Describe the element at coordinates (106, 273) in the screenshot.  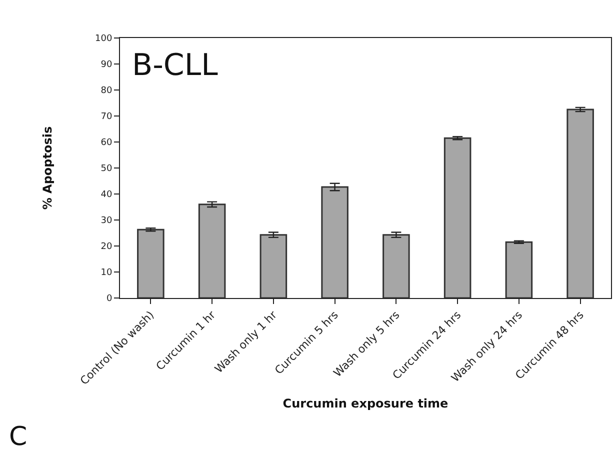
I see `y-tick-label: 10` at that location.